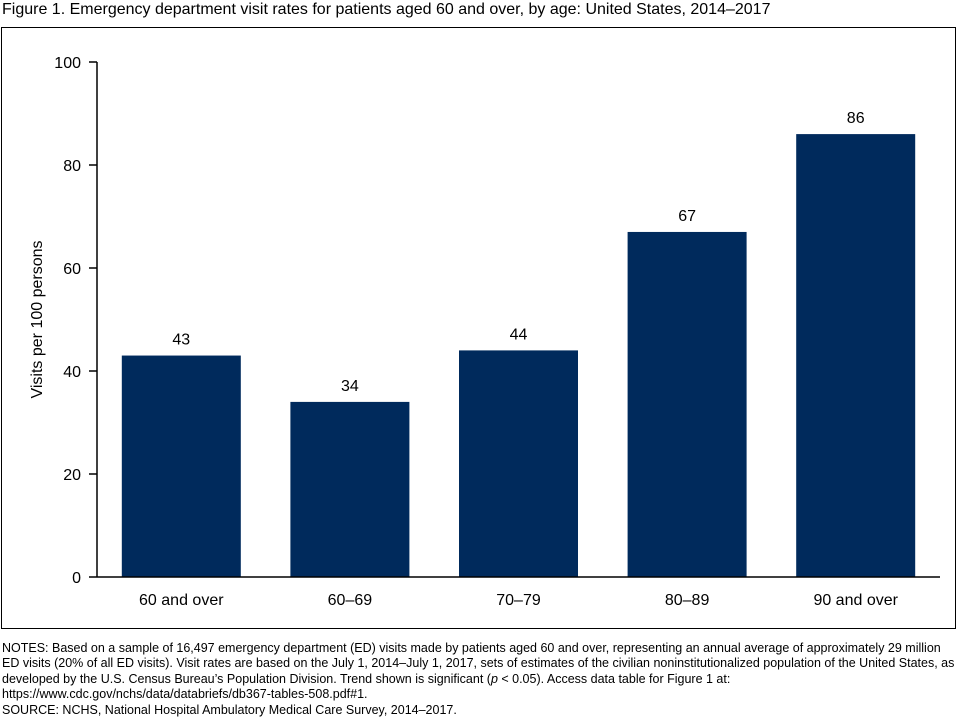  Describe the element at coordinates (76, 578) in the screenshot. I see `y-tick-label: 0` at that location.